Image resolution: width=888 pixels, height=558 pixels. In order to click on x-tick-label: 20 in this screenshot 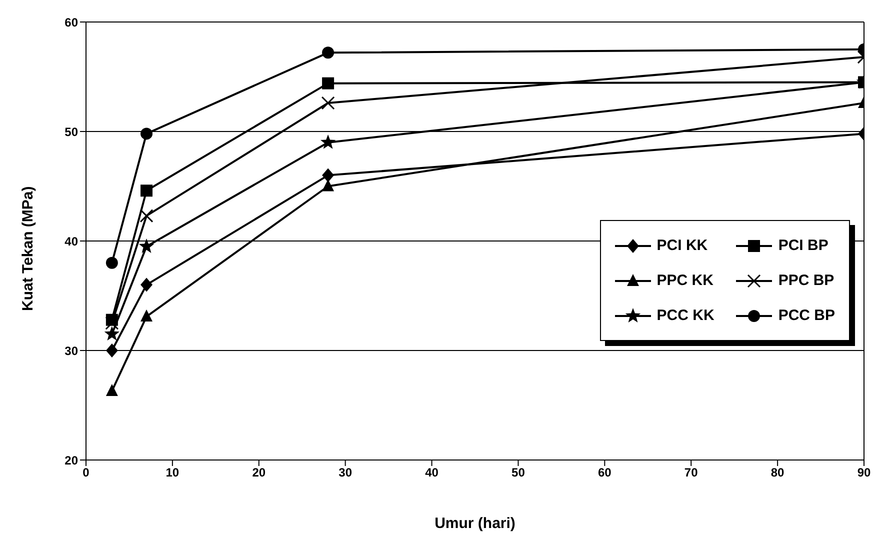, I will do `click(259, 473)`.